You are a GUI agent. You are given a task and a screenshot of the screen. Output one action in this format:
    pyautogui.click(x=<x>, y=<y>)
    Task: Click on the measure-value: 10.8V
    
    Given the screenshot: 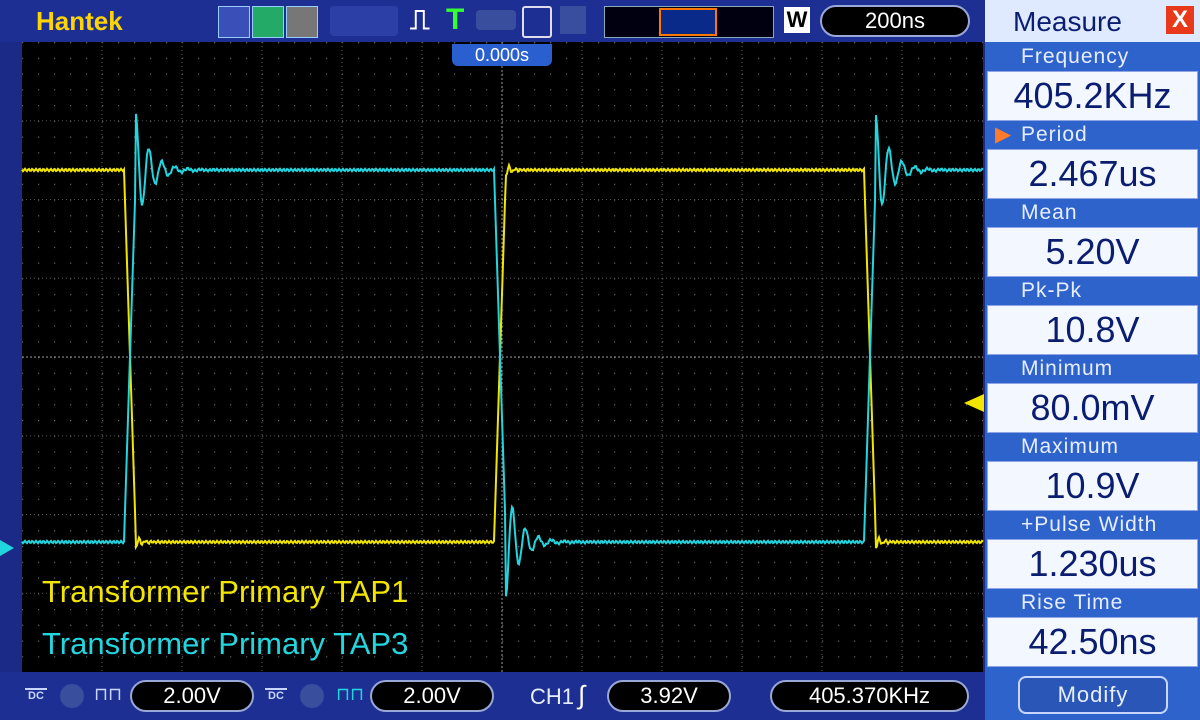 What is the action you would take?
    pyautogui.click(x=1092, y=330)
    